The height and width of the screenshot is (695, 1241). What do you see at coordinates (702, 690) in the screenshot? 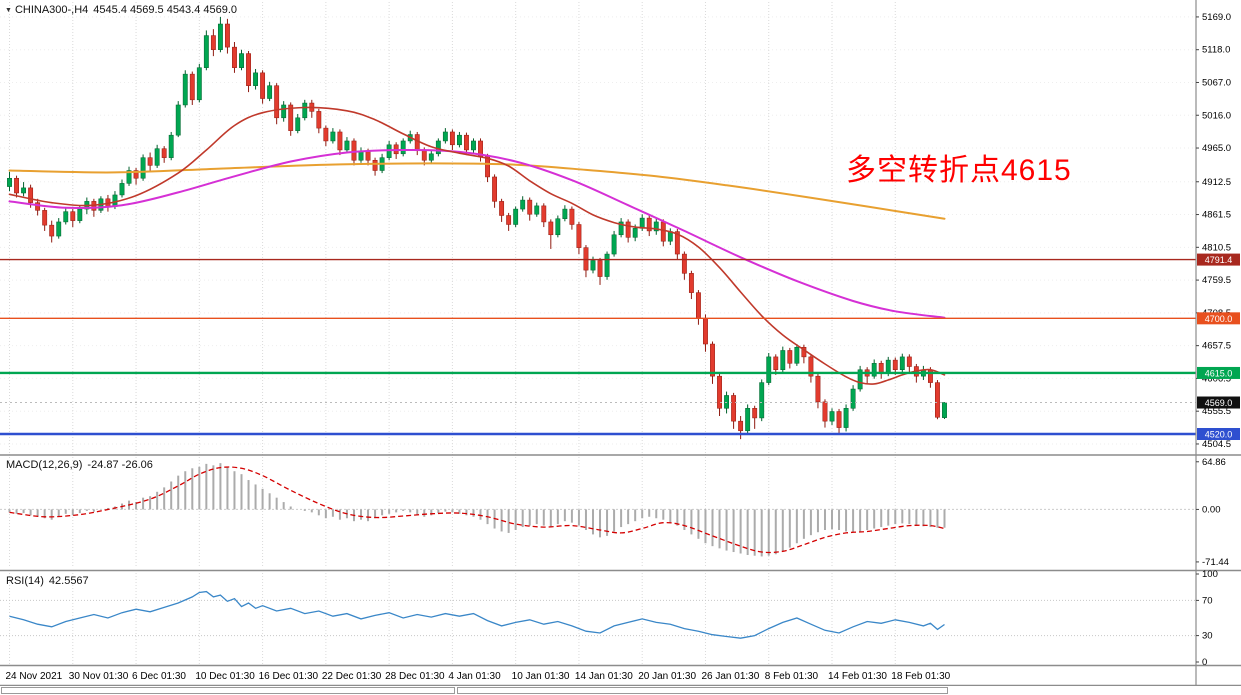
I see `scrollbar-segment-right` at bounding box center [702, 690].